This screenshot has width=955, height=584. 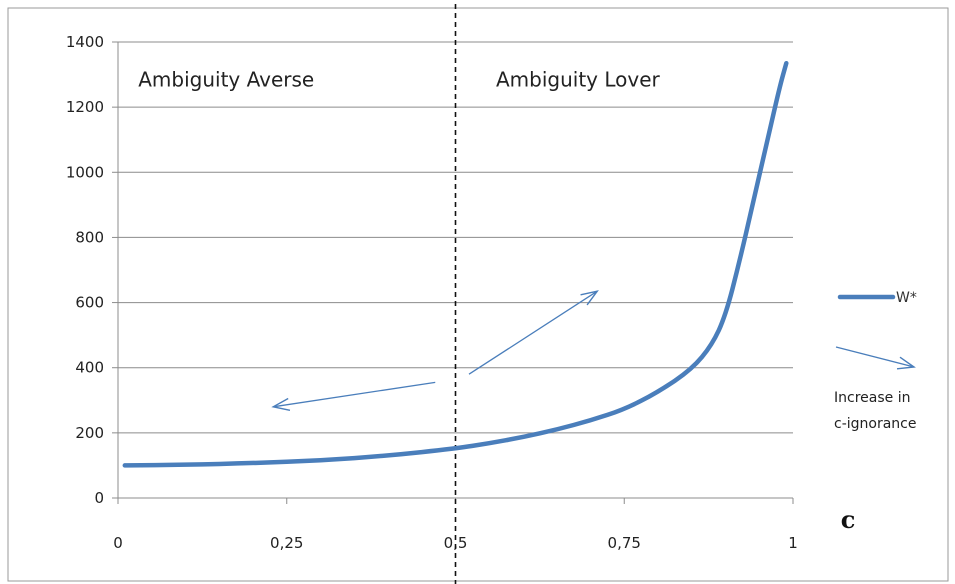 I want to click on y-tick-label: 400, so click(x=89, y=368).